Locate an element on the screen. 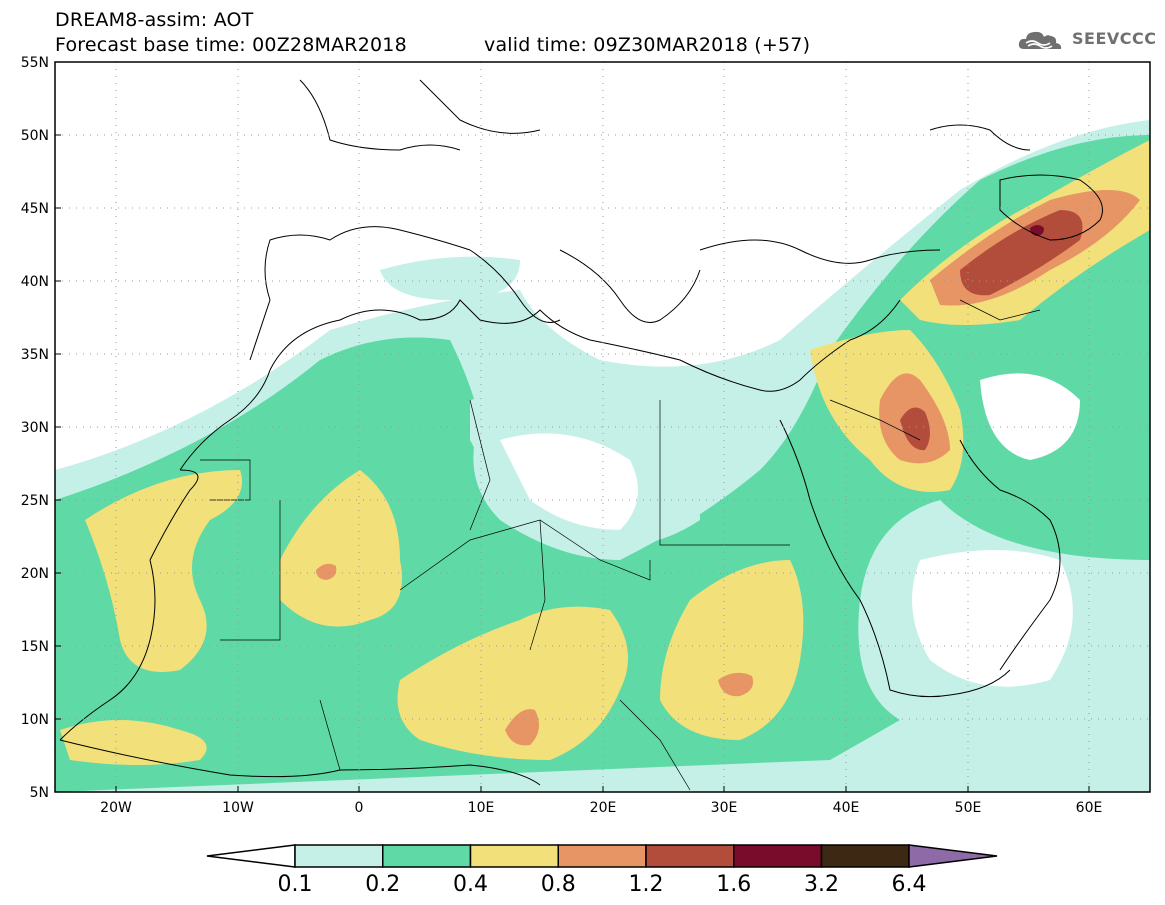 The width and height of the screenshot is (1165, 905). lon-label: 50E is located at coordinates (968, 808).